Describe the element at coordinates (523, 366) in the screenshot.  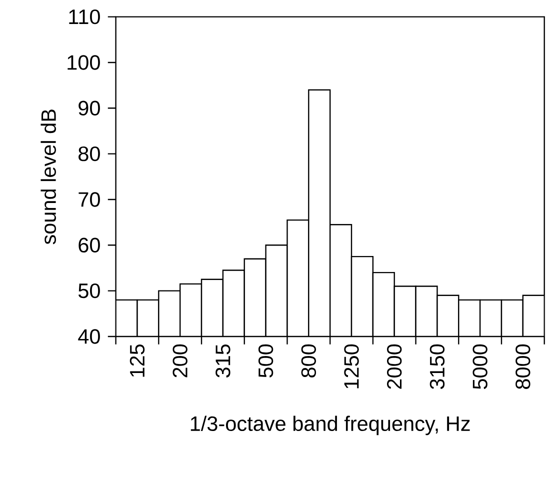
I see `x-tick-label: 8000` at that location.